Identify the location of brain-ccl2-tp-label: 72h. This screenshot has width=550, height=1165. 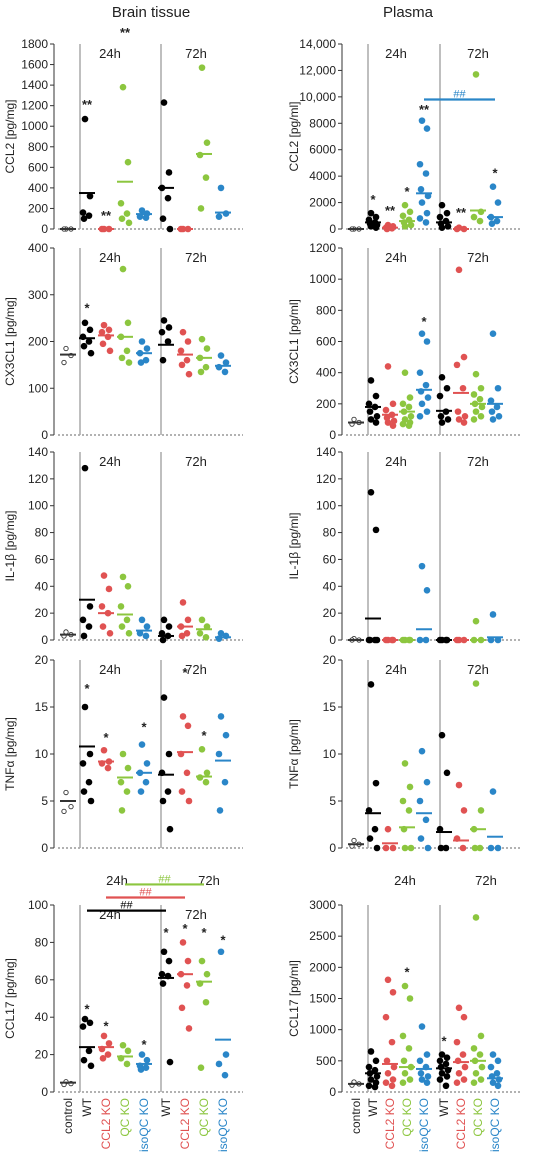
(196, 53).